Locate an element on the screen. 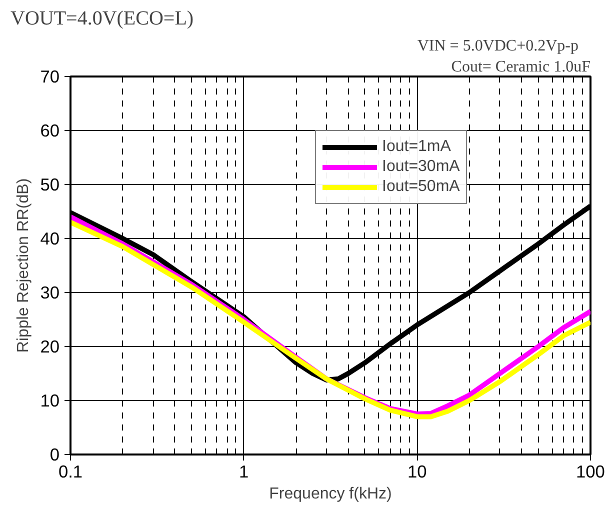  y-axis-title: Ripple Rejection RR(dB) is located at coordinates (23, 265).